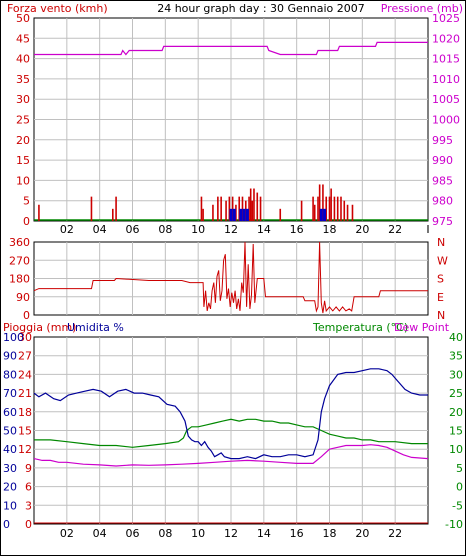  What do you see at coordinates (10, 393) in the screenshot?
I see `humidity-tick-label: 70` at bounding box center [10, 393].